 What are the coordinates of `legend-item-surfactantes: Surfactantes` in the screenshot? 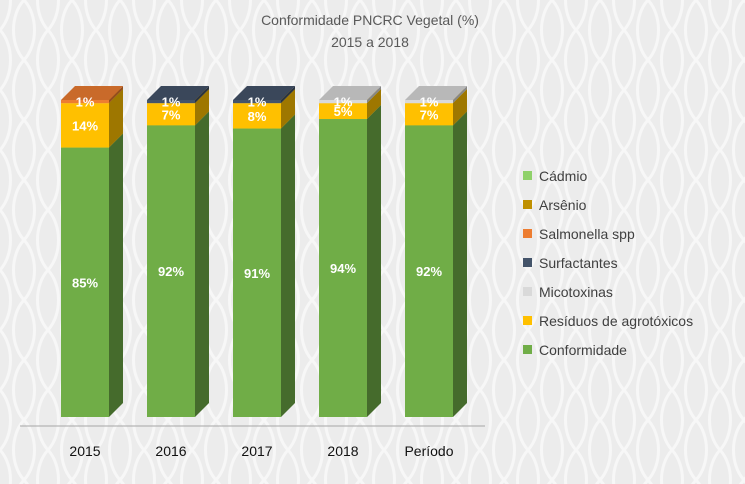 It's located at (570, 263).